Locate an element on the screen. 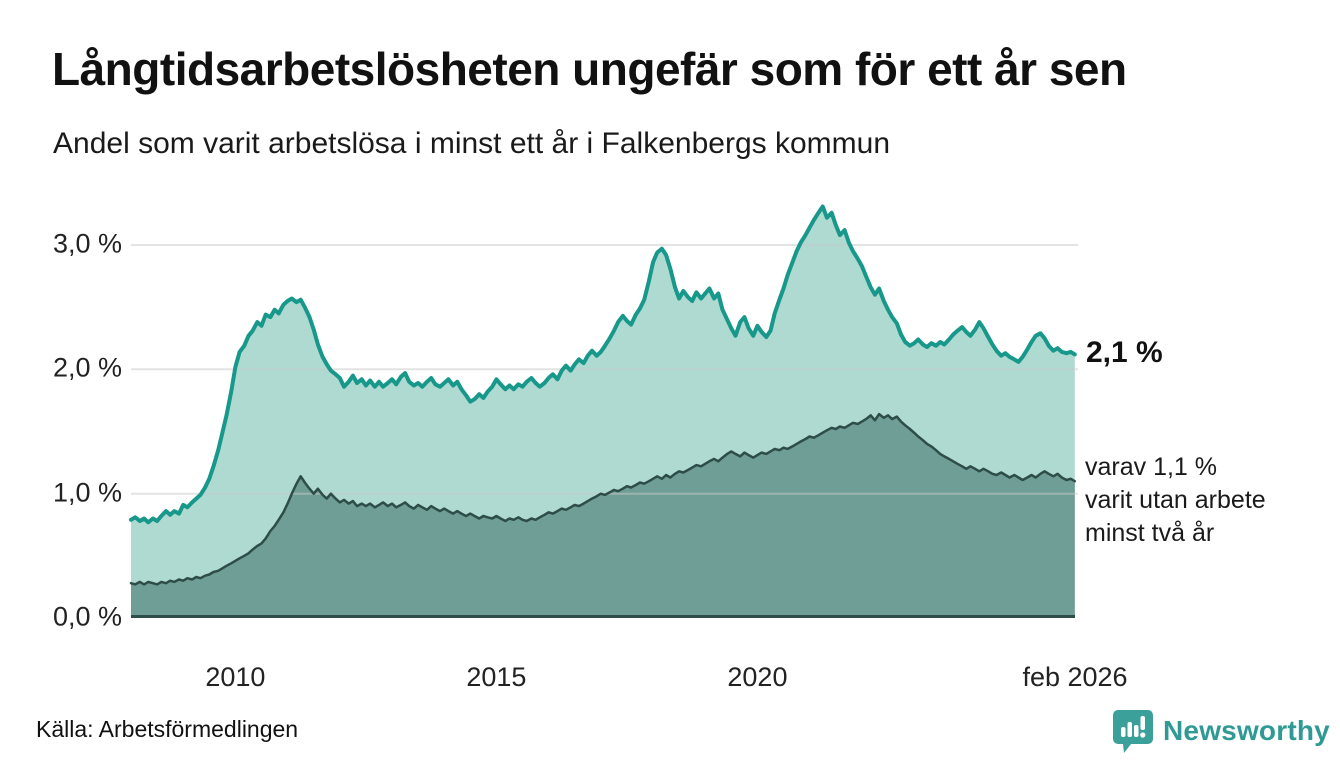  y-tick-label: 3,0 % is located at coordinates (87, 243).